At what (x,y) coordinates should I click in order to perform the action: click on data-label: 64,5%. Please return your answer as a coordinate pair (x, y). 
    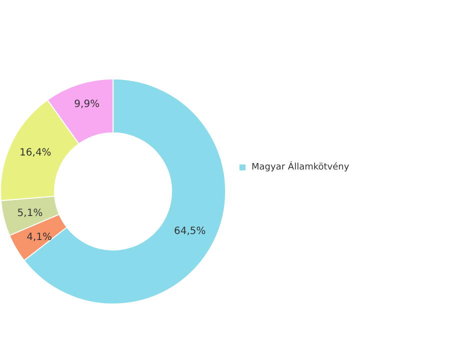
    Looking at the image, I should click on (190, 232).